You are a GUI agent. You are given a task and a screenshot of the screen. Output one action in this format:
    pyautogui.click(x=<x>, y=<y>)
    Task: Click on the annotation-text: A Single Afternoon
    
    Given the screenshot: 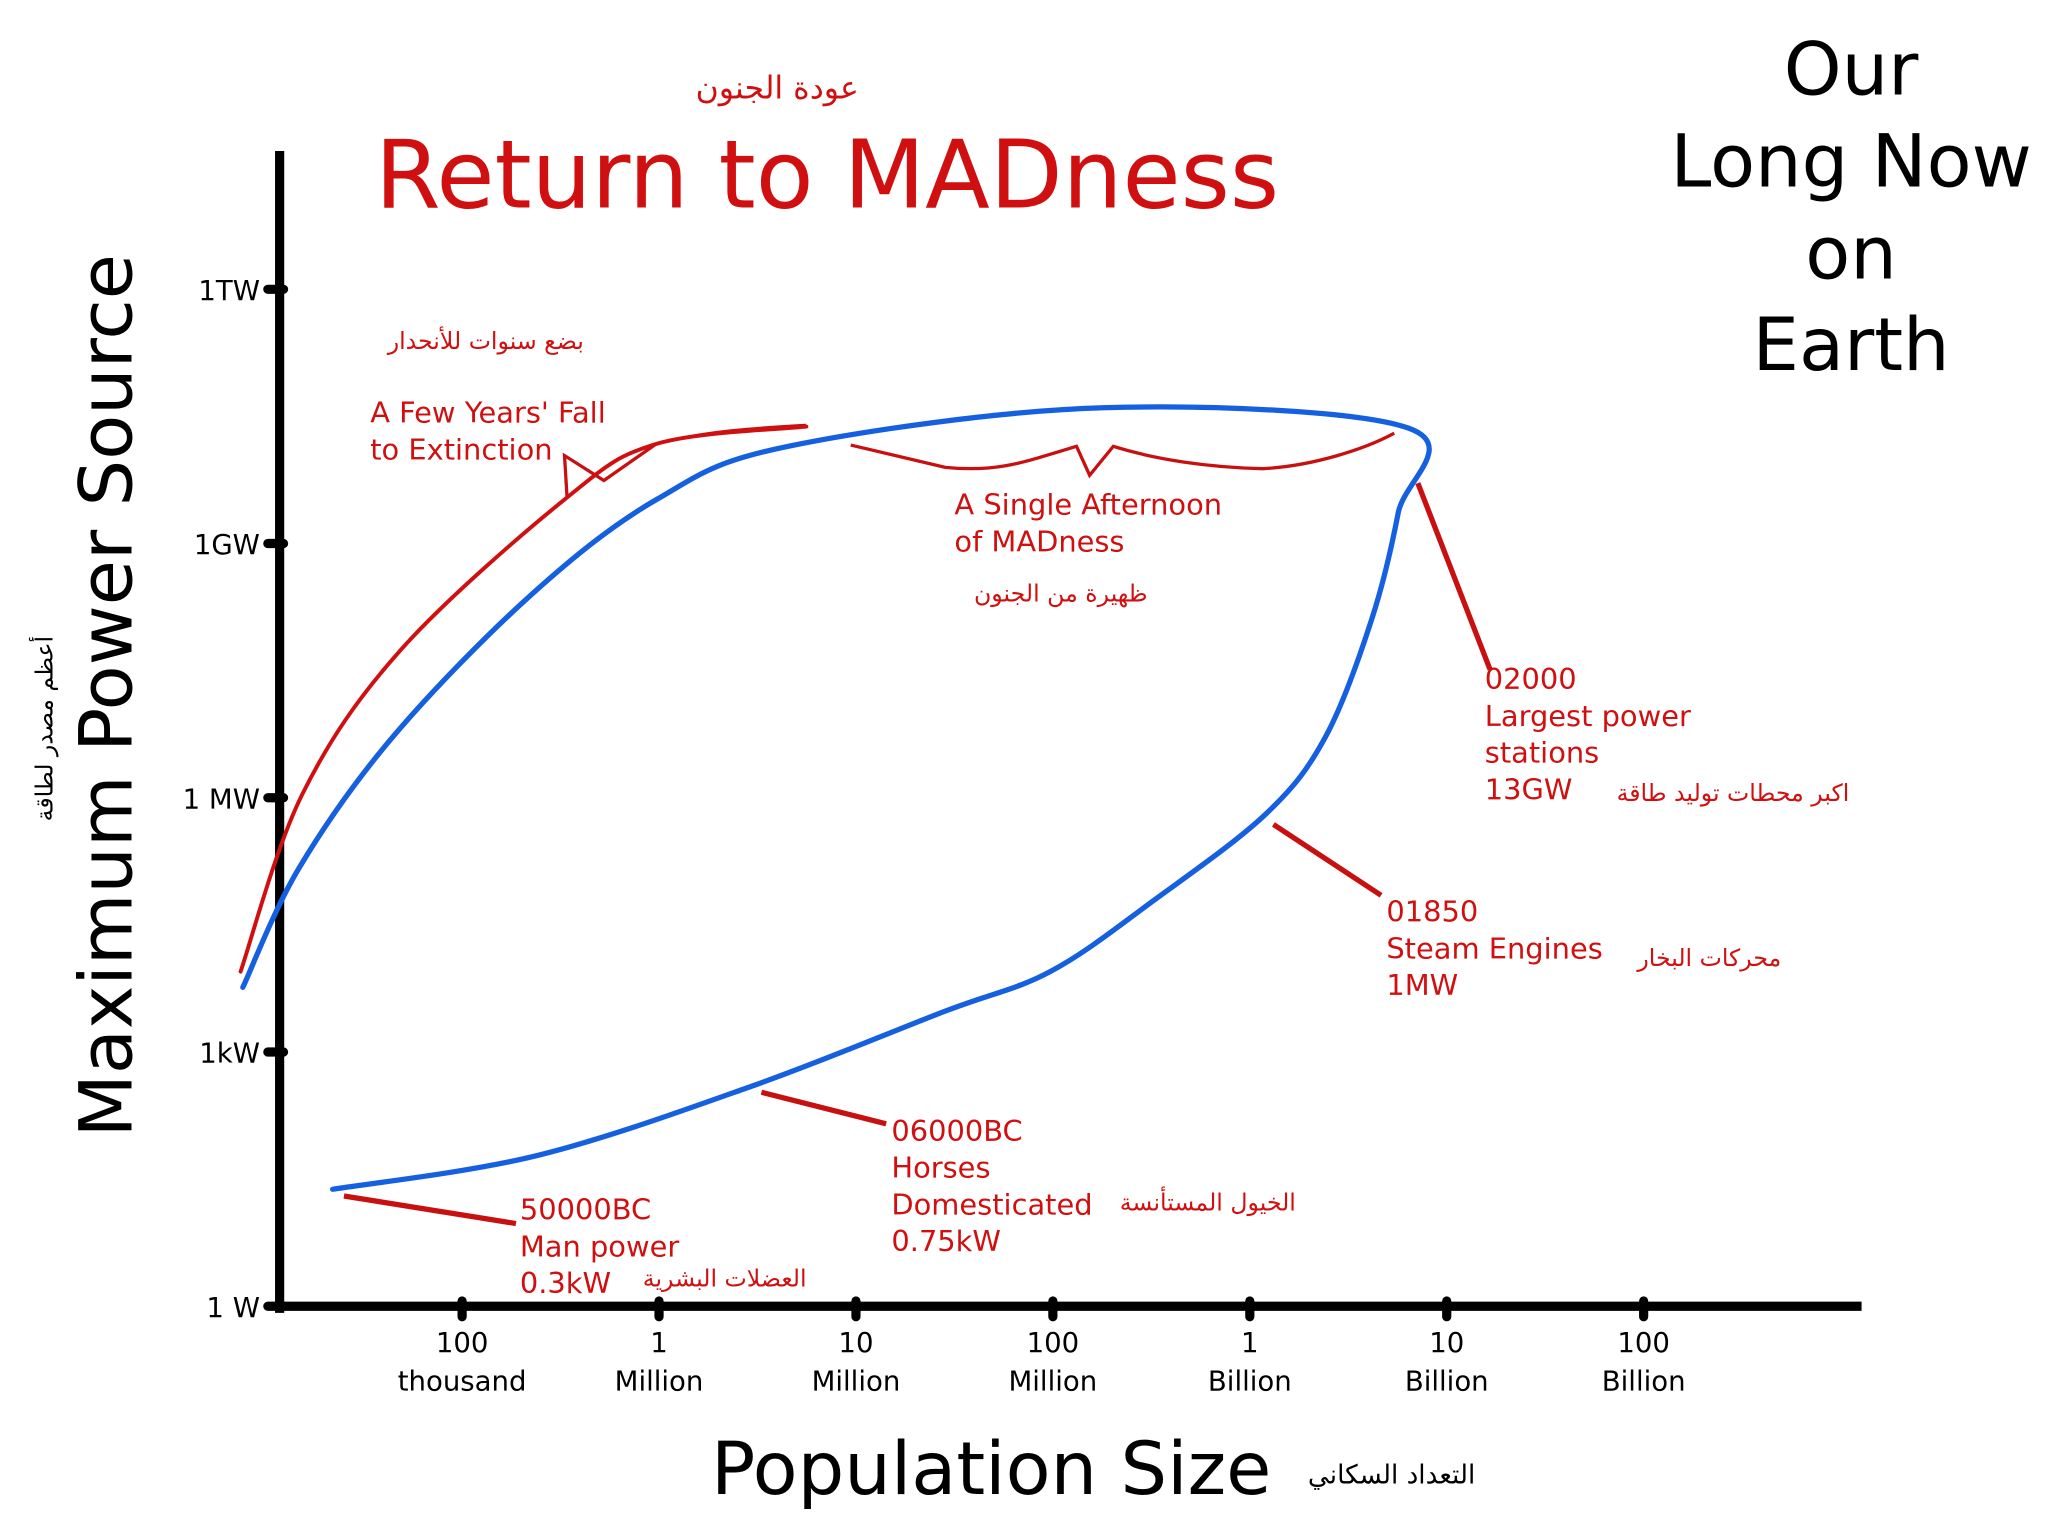 What is the action you would take?
    pyautogui.click(x=1088, y=505)
    